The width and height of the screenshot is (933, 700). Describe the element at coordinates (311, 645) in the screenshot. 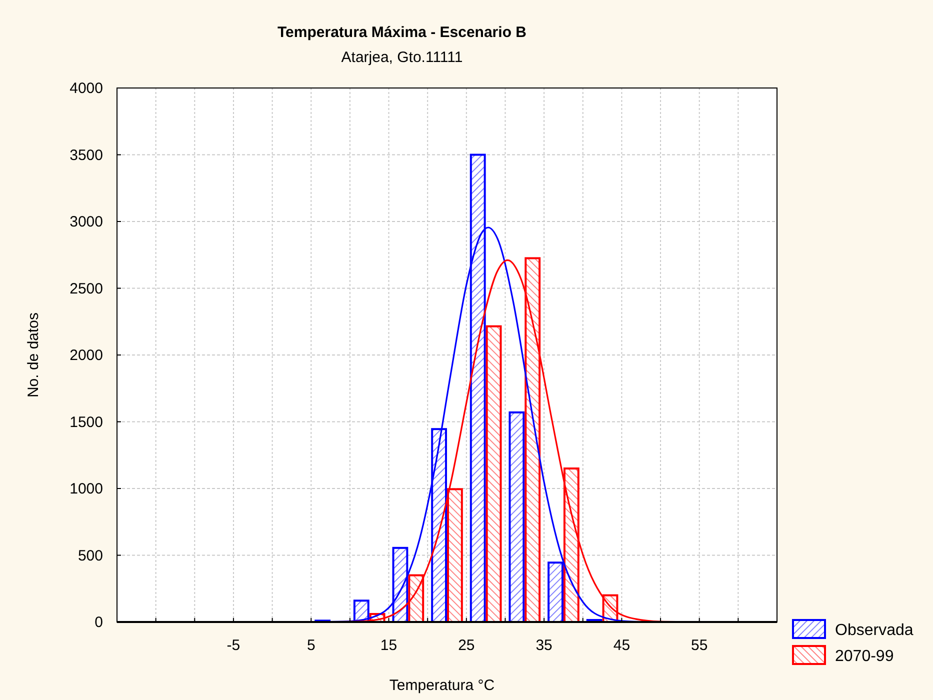

I see `x-tick-label: 5` at that location.